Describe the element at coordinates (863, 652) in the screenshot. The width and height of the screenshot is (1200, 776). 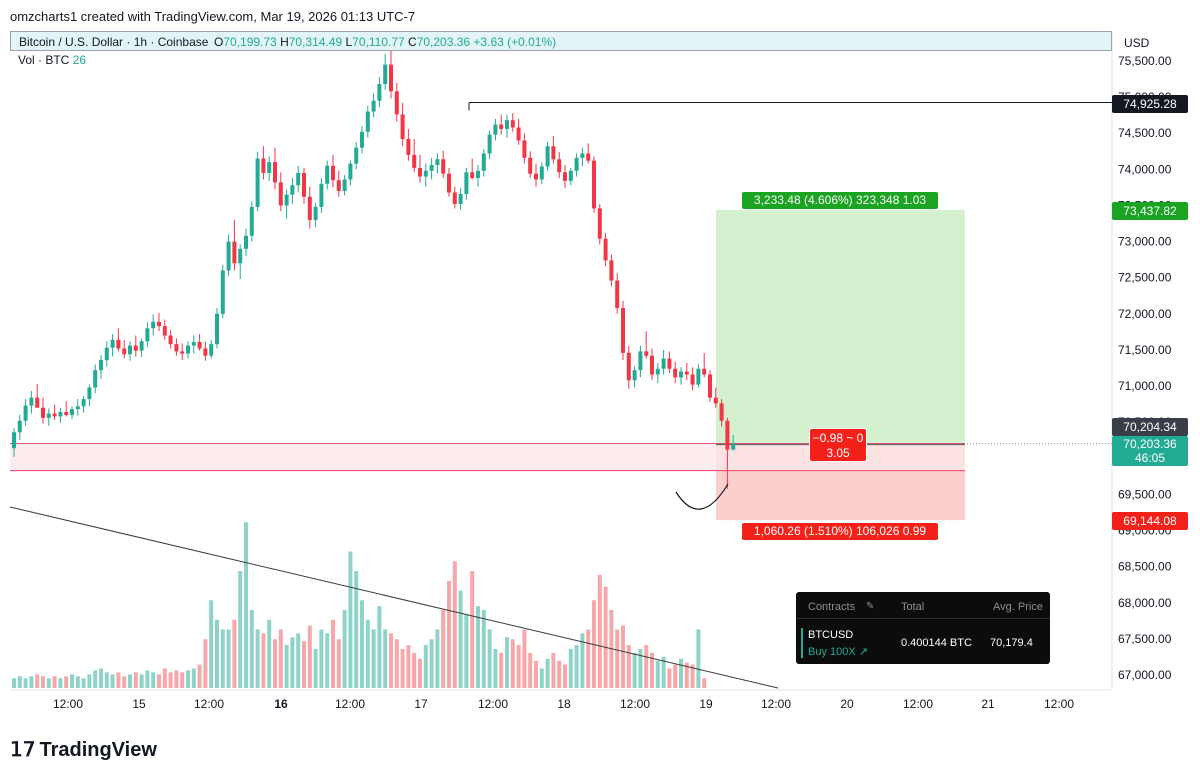
I see `edit-icon: ↗` at that location.